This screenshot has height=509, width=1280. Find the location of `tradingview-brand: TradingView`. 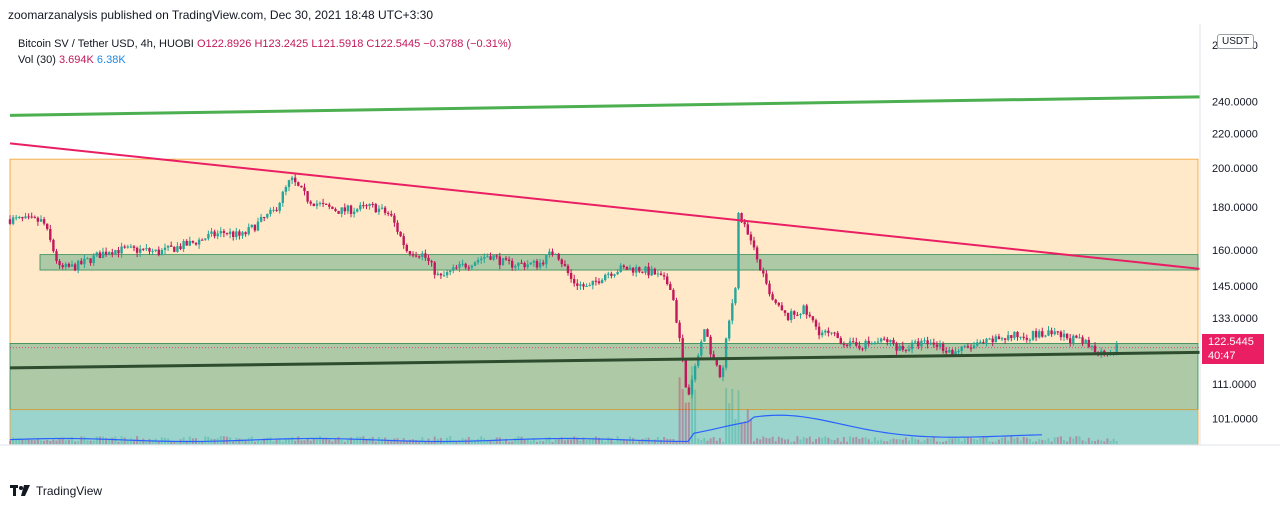

tradingview-brand: TradingView is located at coordinates (69, 491).